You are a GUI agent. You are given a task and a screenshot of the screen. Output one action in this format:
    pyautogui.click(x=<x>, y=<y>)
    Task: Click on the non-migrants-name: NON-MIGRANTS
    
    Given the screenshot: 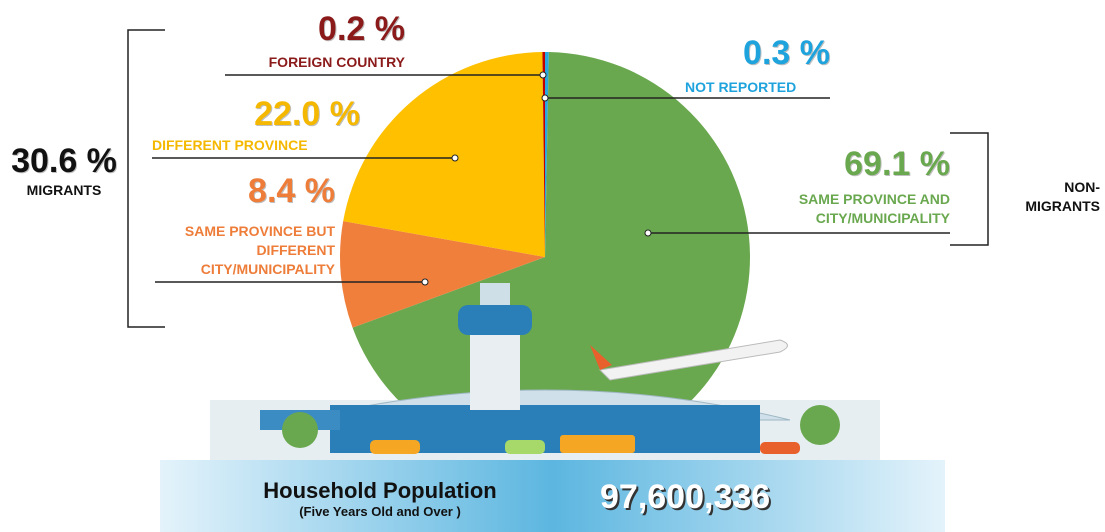 What is the action you would take?
    pyautogui.click(x=1062, y=196)
    